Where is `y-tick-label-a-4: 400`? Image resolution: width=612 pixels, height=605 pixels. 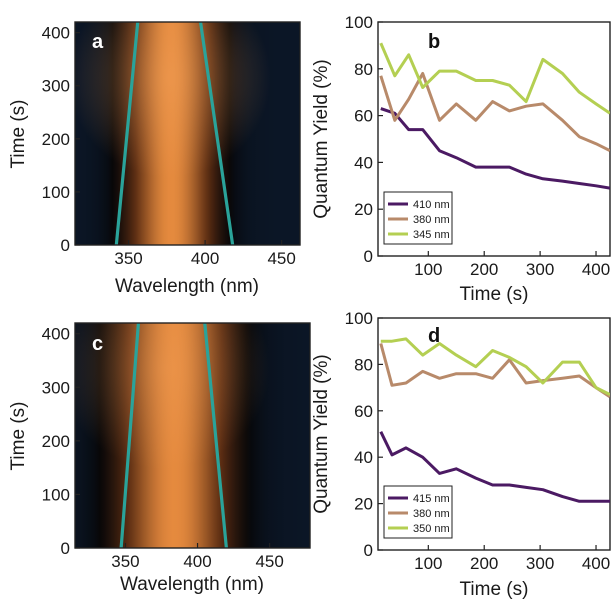 y-tick-label-a-4: 400 is located at coordinates (56, 33).